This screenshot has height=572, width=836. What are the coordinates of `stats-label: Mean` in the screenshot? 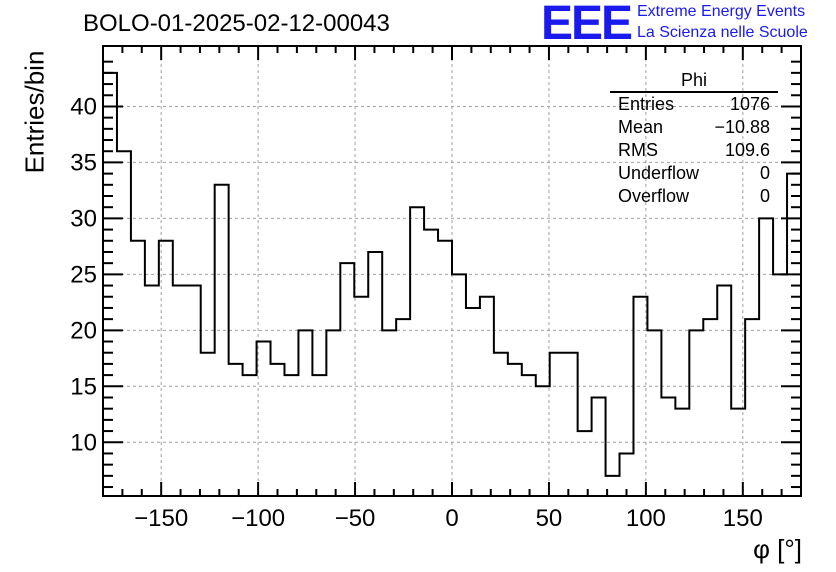 It's located at (641, 127).